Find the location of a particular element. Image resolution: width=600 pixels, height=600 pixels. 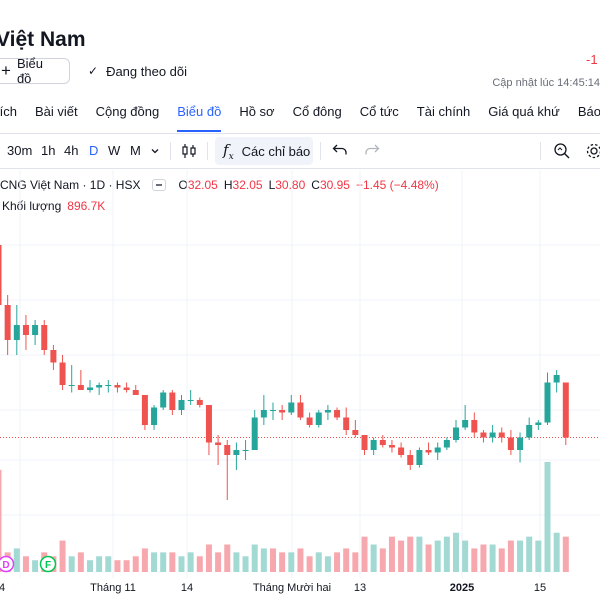

chart-button: + Biểu đồ is located at coordinates (35, 71).